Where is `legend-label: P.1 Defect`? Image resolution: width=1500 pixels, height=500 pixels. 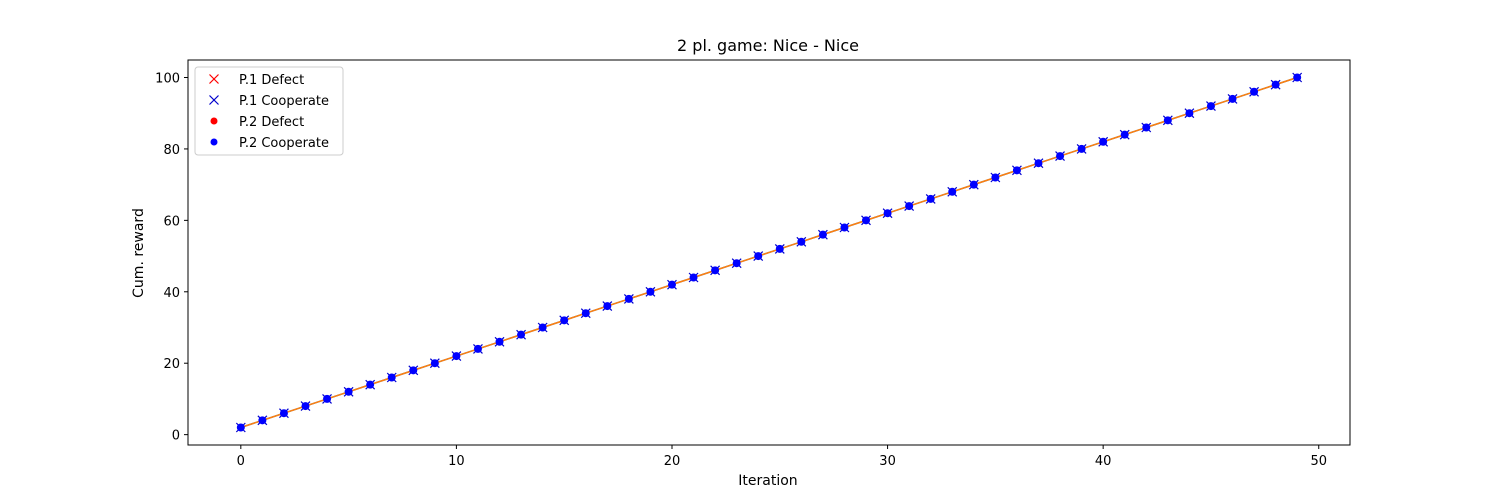 legend-label: P.1 Defect is located at coordinates (271, 80).